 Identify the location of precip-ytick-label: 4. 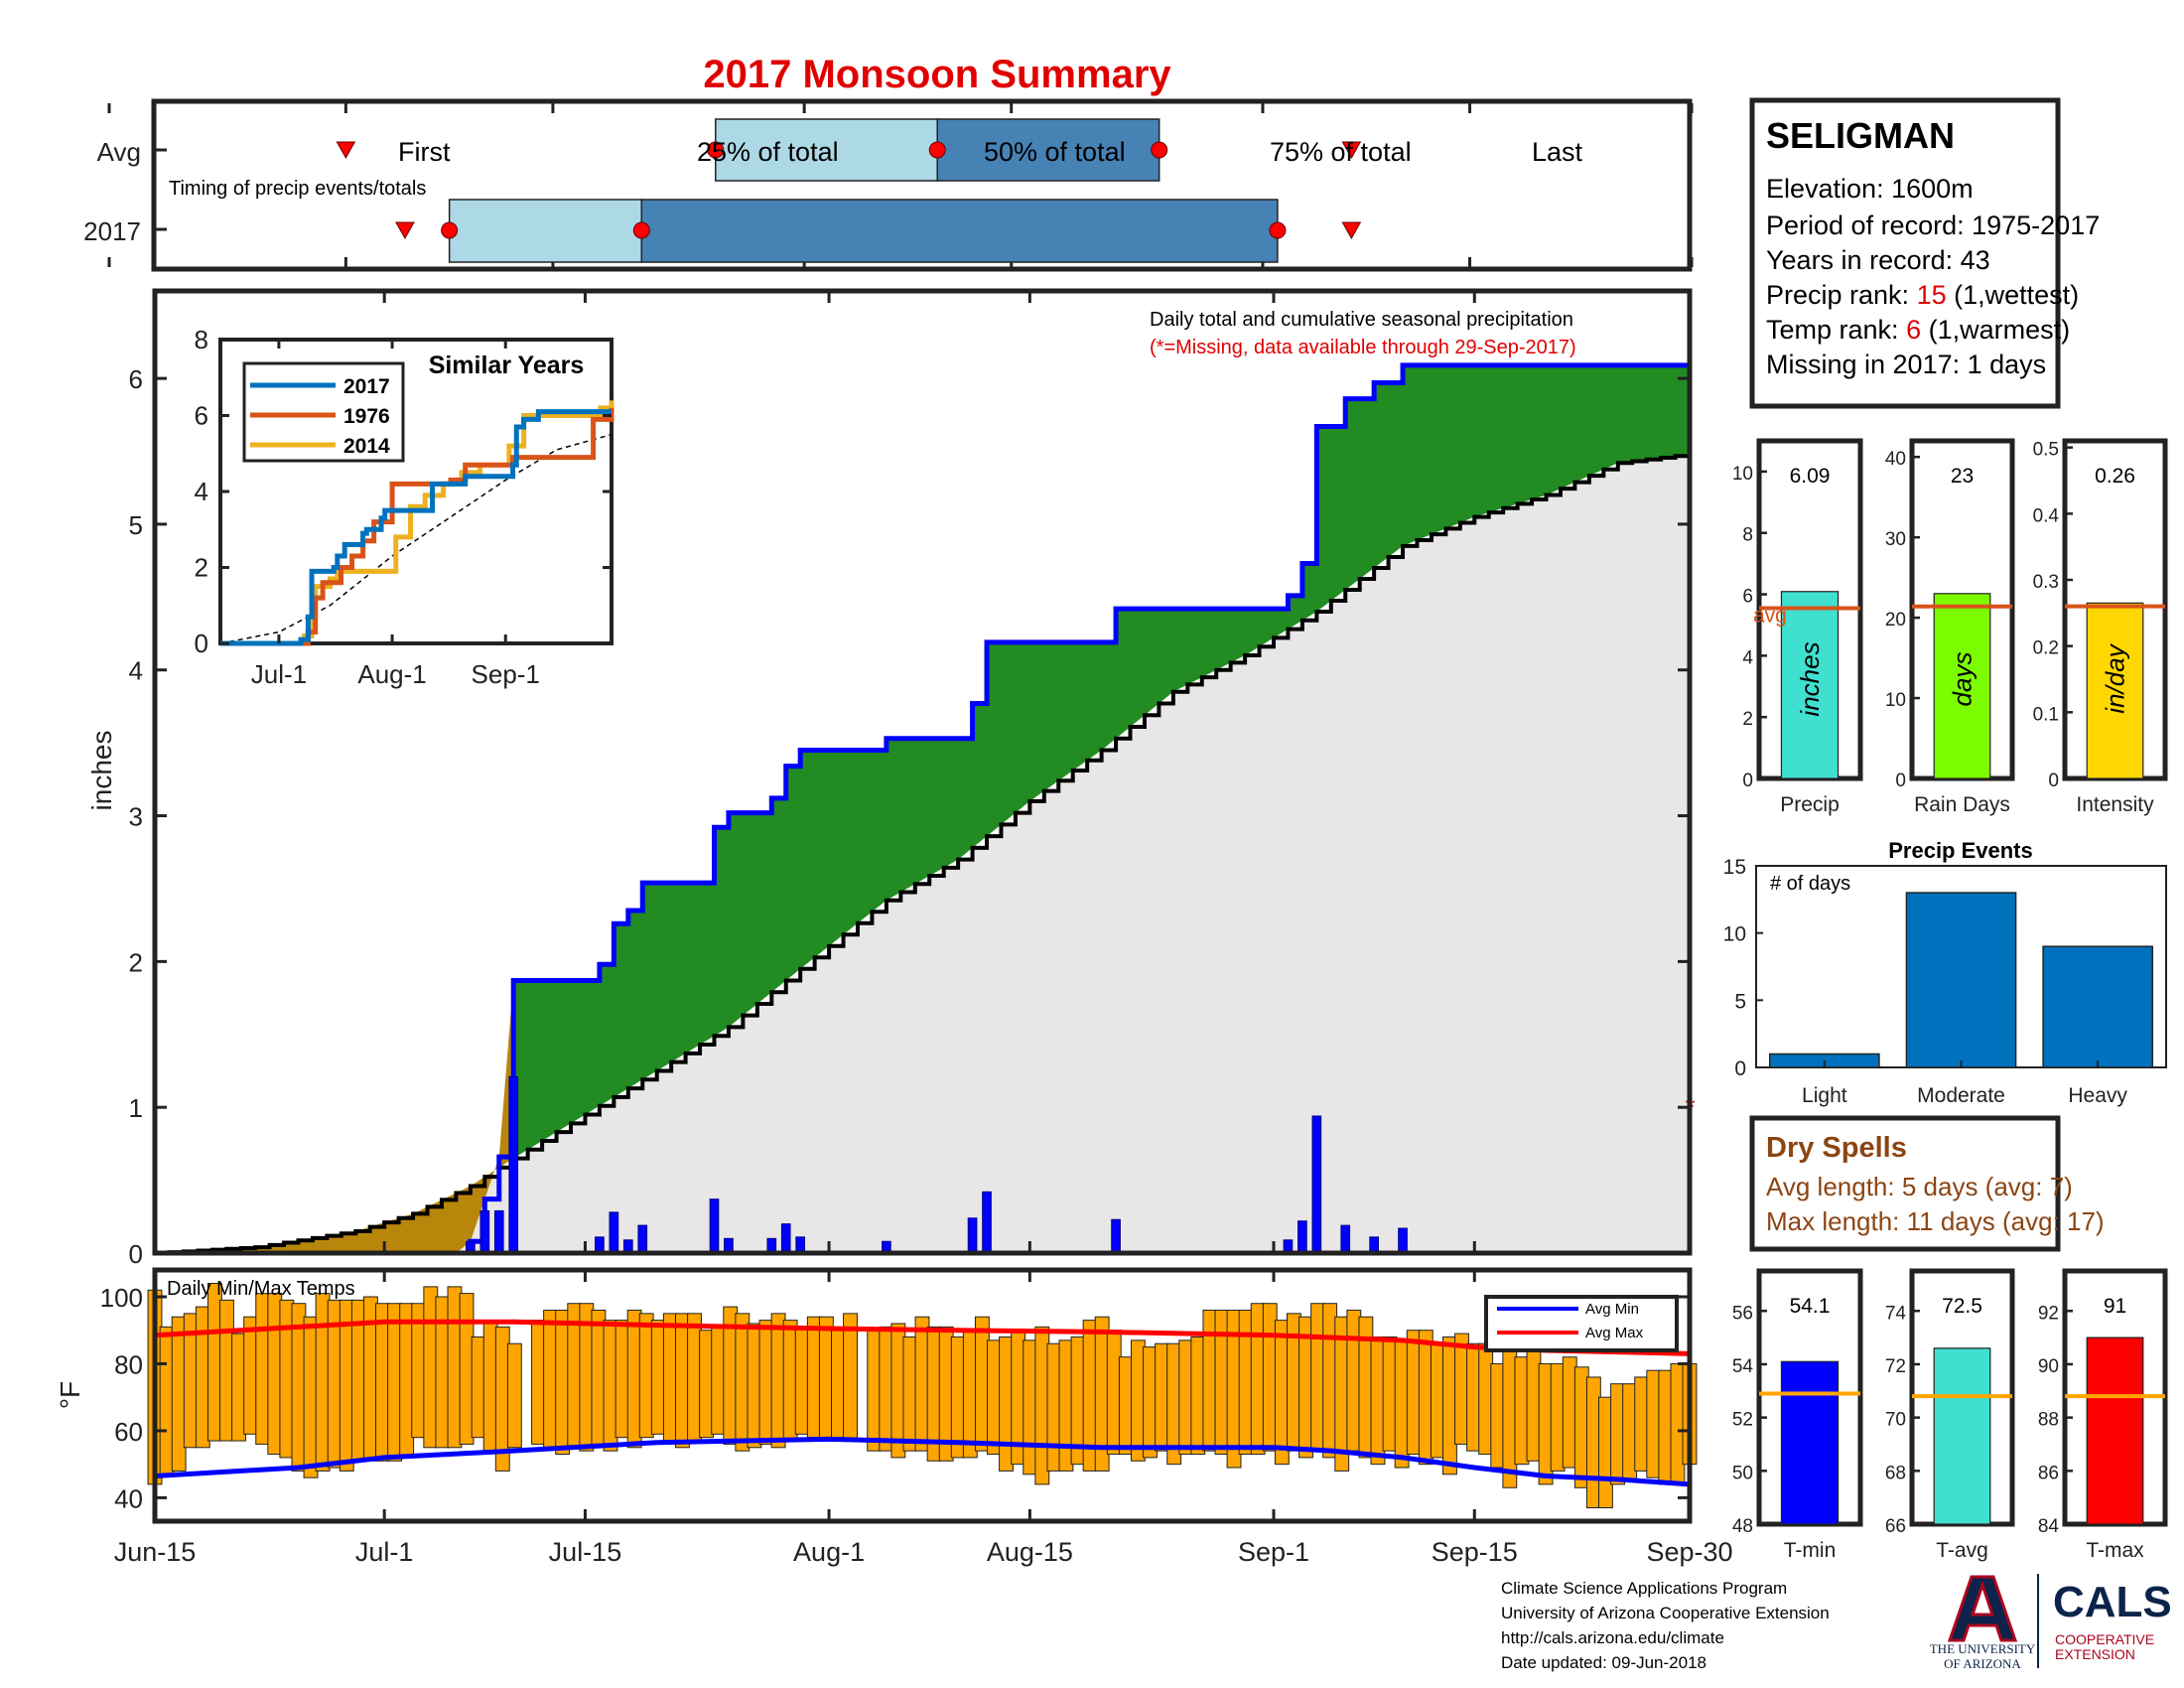
(136, 671).